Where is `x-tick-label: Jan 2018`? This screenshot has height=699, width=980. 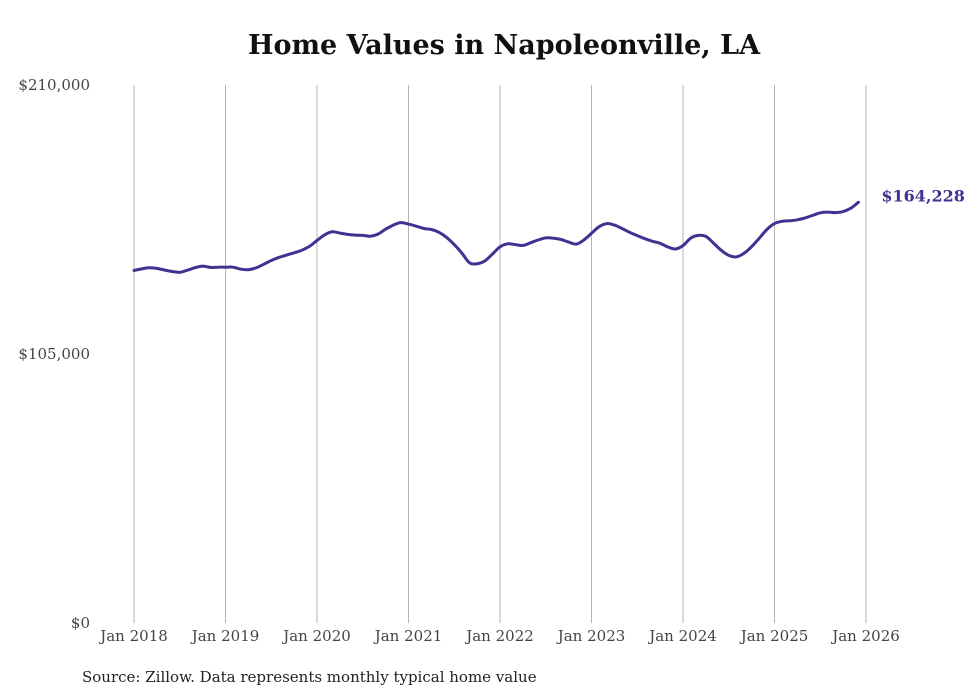 x-tick-label: Jan 2018 is located at coordinates (133, 636).